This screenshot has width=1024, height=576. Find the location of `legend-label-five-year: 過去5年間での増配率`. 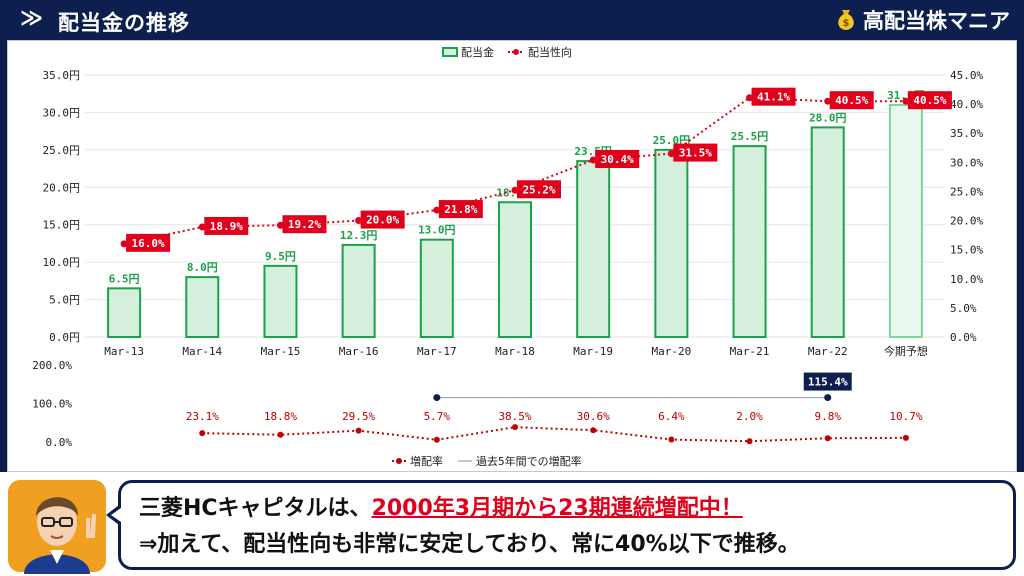

legend-label-five-year: 過去5年間での増配率 is located at coordinates (529, 461).